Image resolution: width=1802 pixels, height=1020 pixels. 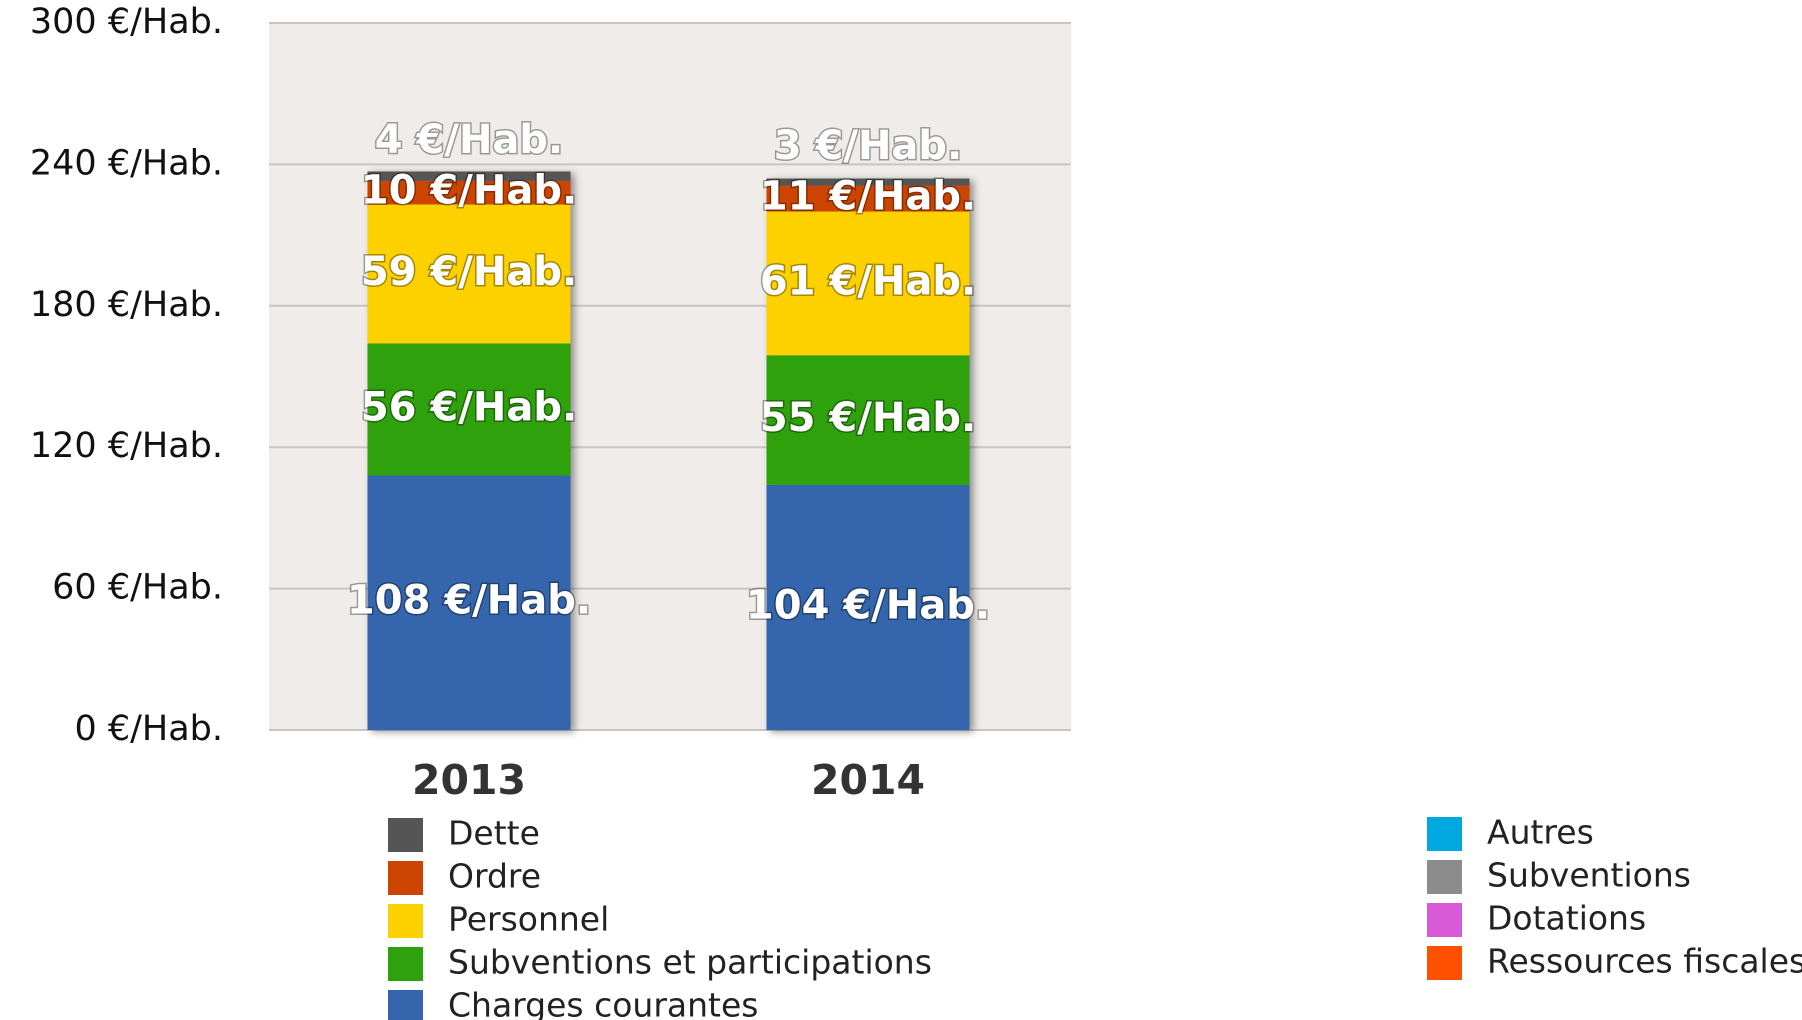 I want to click on data-label: 10 €/Hab., so click(x=469, y=191).